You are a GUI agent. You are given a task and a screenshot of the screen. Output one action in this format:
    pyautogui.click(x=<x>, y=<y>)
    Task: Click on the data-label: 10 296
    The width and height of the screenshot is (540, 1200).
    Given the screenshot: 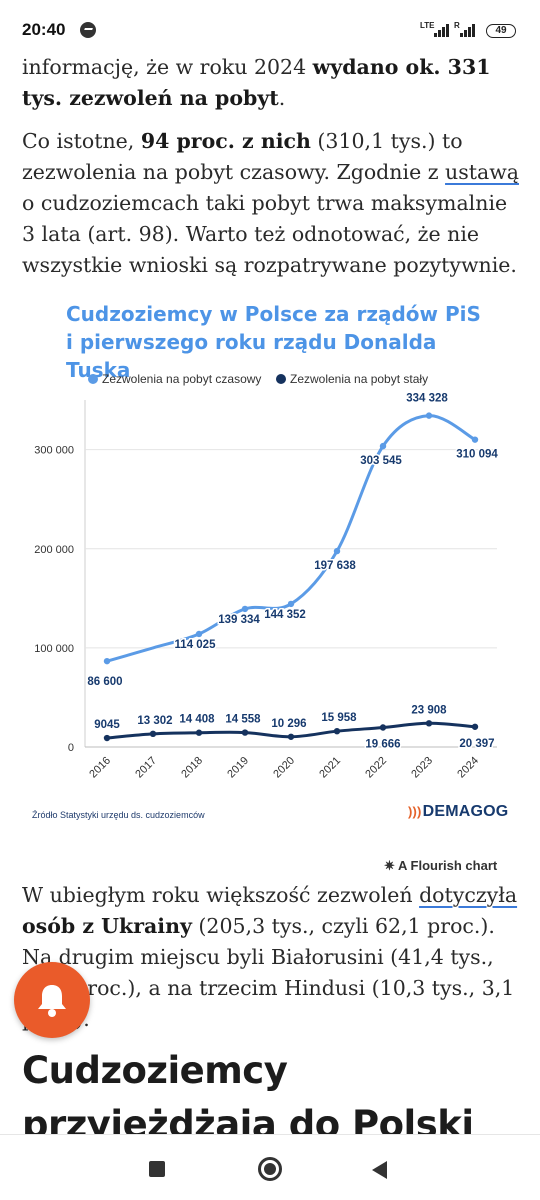 What is the action you would take?
    pyautogui.click(x=288, y=724)
    